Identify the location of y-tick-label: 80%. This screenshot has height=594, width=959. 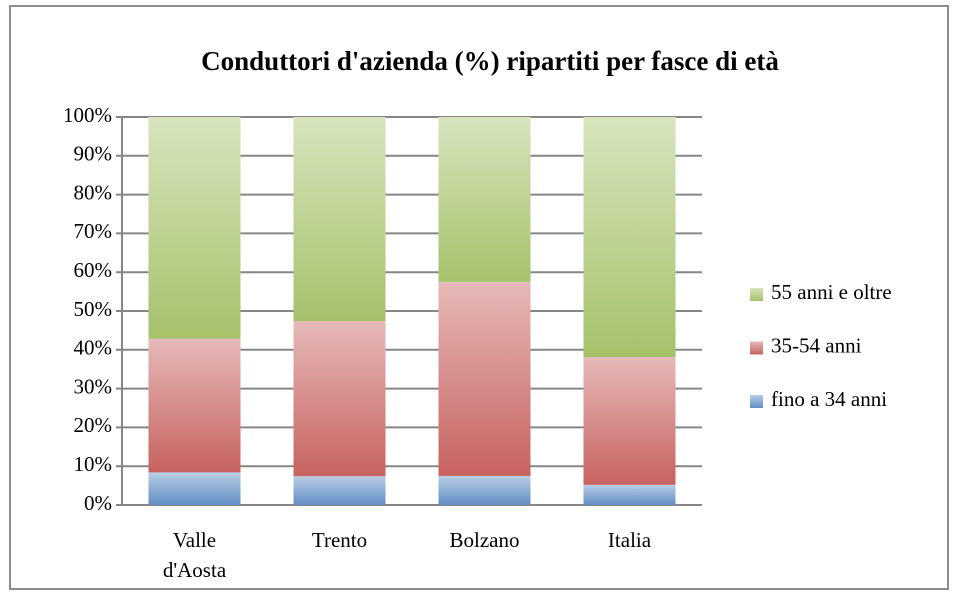
(93, 192).